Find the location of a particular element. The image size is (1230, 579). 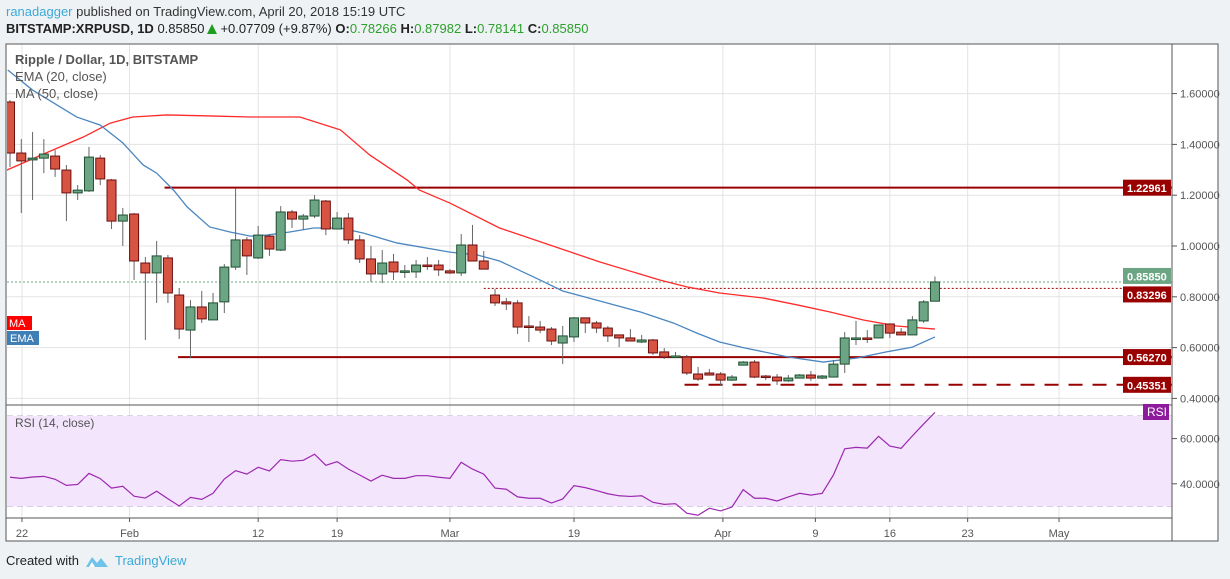

legend-ma: MA (50, close) is located at coordinates (56, 93).